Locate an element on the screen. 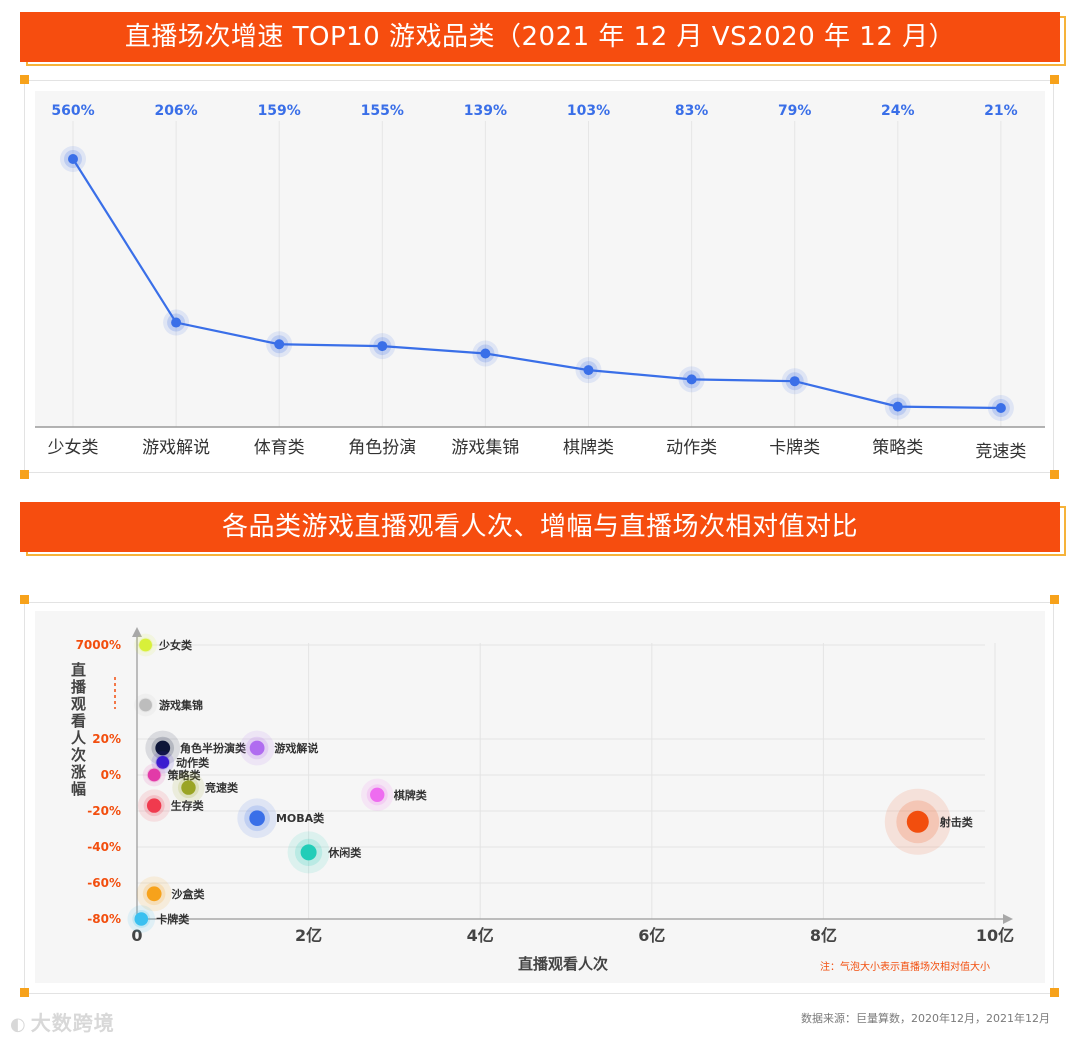 The width and height of the screenshot is (1080, 1042). bubble-label: 沙盒类 is located at coordinates (188, 894).